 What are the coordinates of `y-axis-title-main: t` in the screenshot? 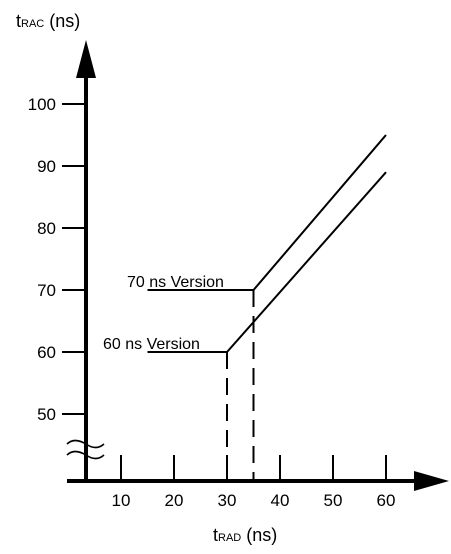 It's located at (18, 21).